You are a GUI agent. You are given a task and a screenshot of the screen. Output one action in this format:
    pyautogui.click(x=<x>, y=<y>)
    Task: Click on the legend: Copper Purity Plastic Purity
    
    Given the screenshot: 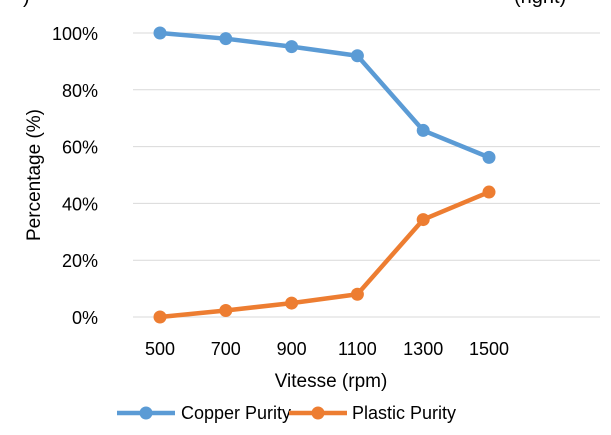 What is the action you would take?
    pyautogui.click(x=286, y=413)
    